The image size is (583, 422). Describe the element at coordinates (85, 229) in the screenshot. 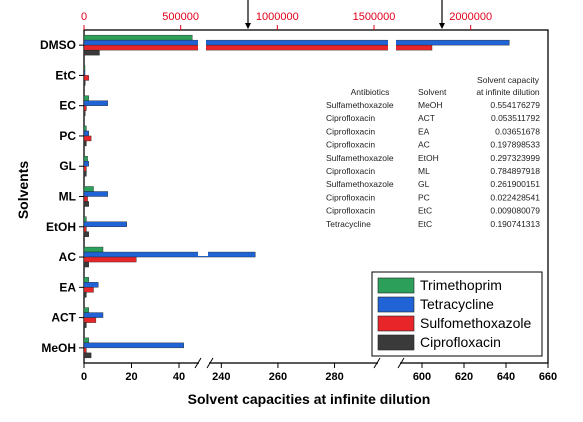

I see `bar-etoh-sulfomethoxazole` at that location.